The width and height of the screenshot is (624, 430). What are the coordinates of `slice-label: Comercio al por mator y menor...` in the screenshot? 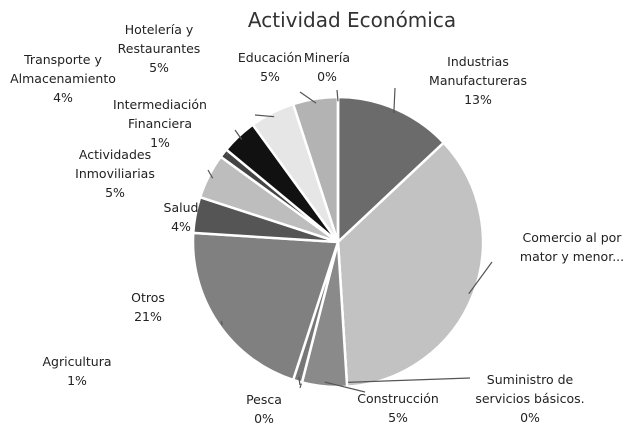 It's located at (571, 247).